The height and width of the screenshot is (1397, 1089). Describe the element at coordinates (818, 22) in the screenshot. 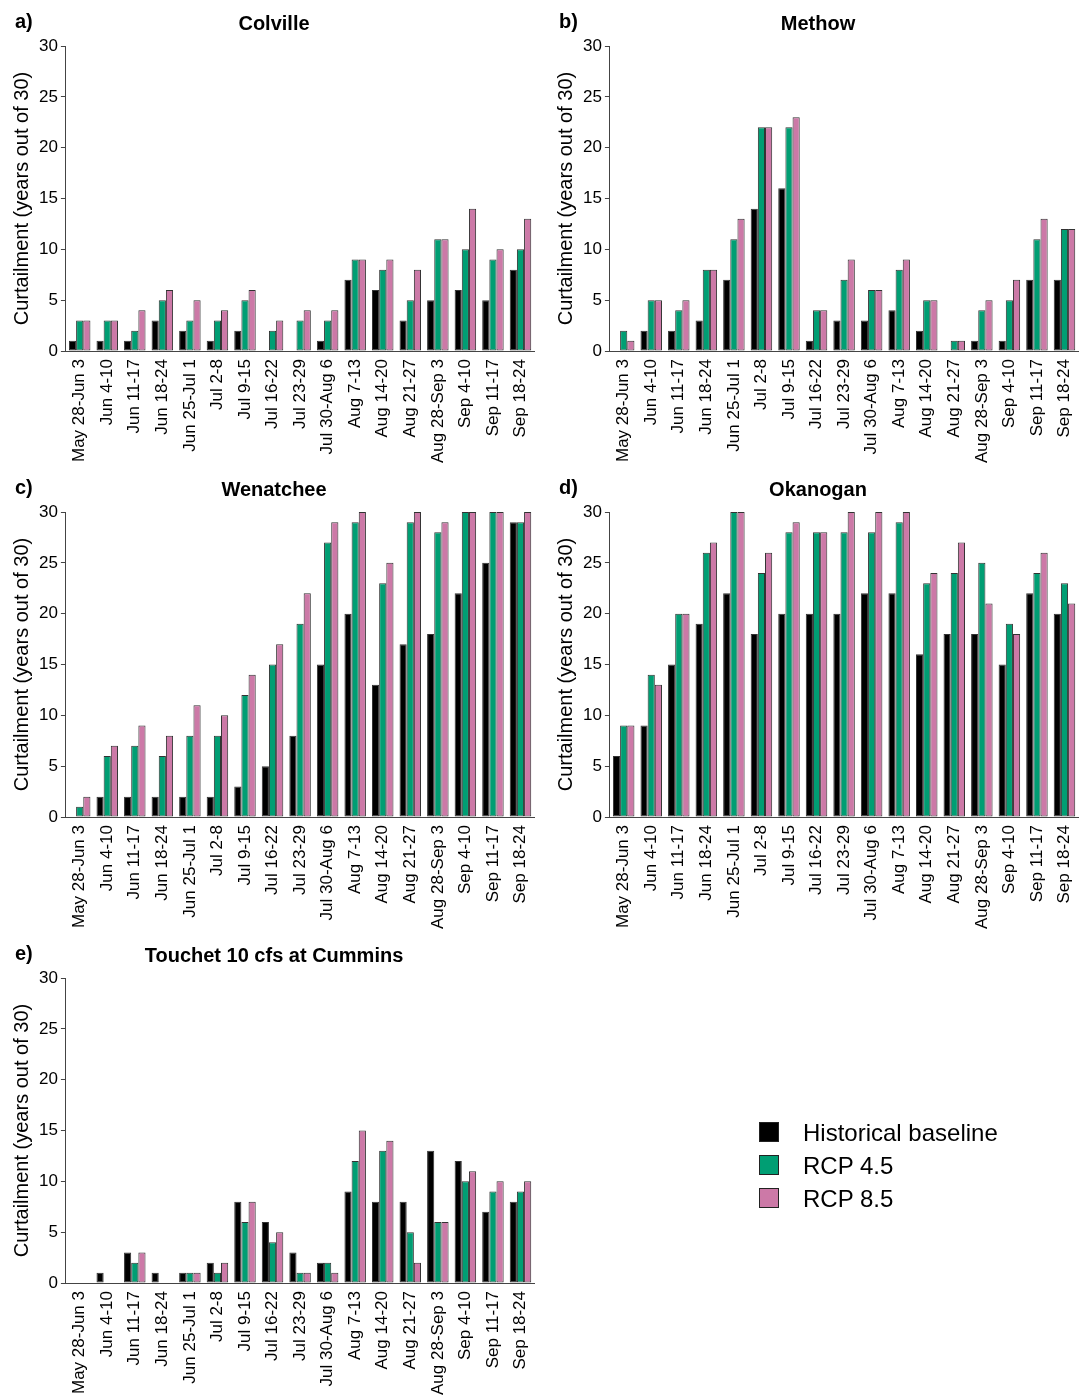

I see `chart-title: Methow` at that location.